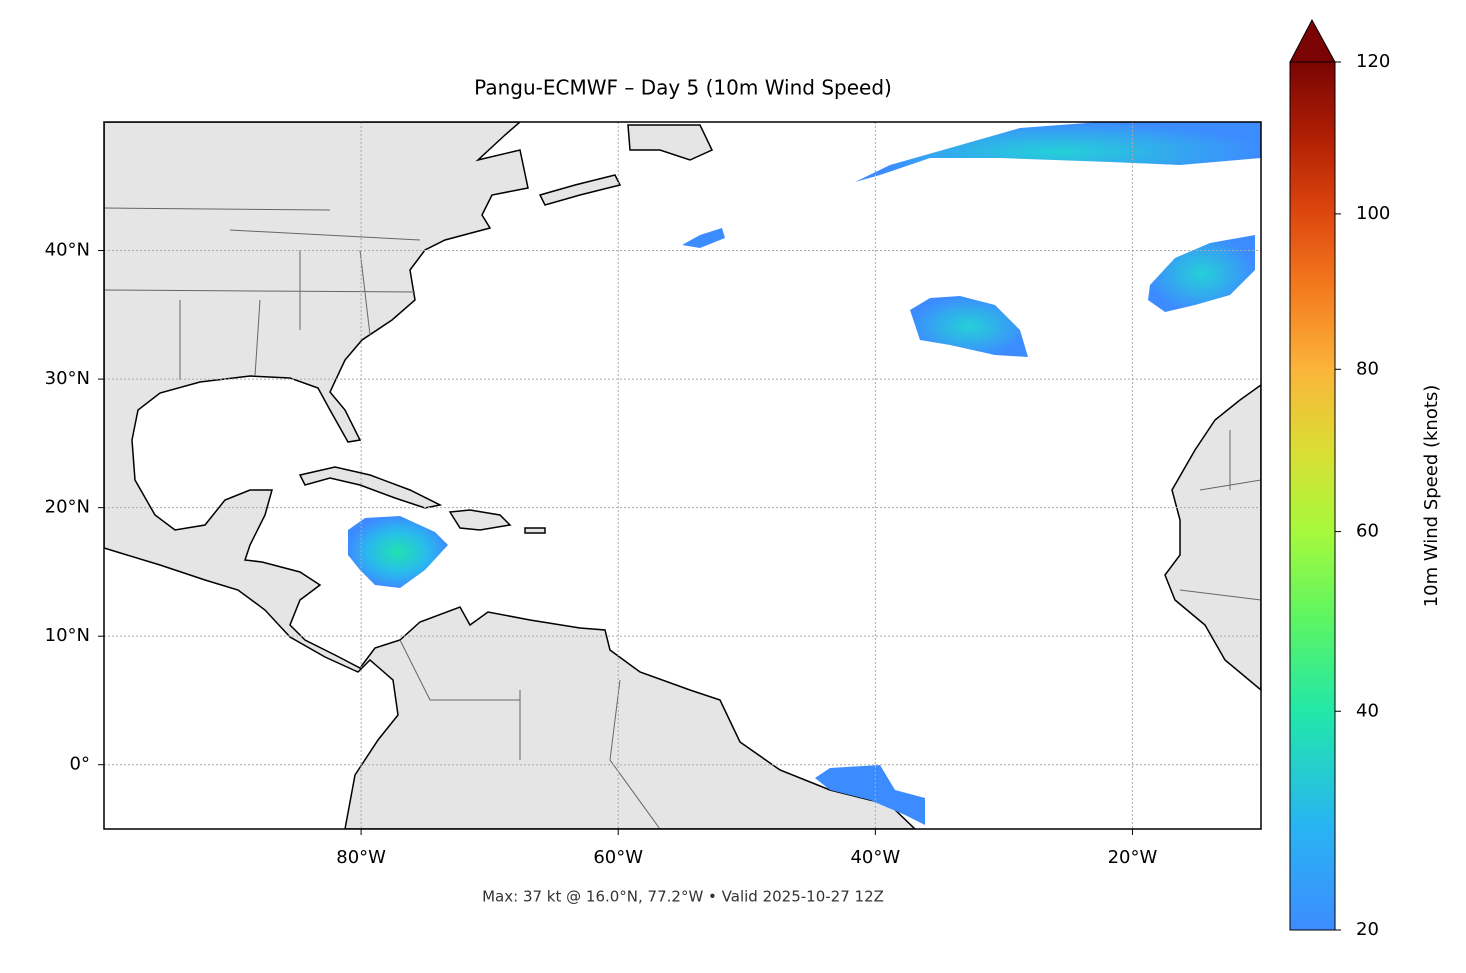 The image size is (1466, 973). What do you see at coordinates (361, 857) in the screenshot?
I see `x-tick-label: 80°W` at bounding box center [361, 857].